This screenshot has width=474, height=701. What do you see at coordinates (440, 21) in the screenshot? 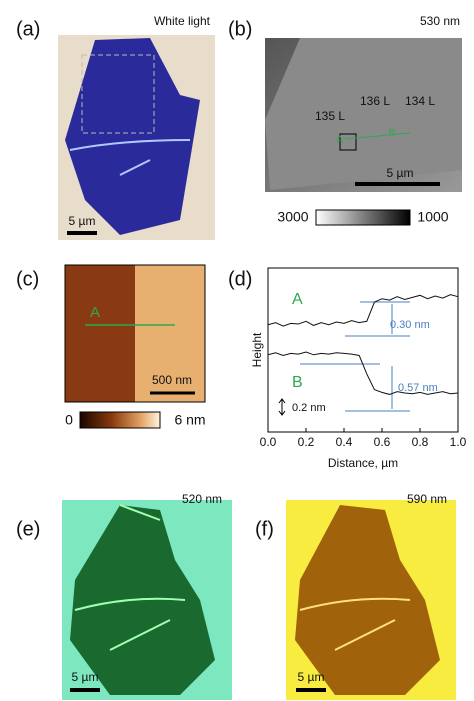
I see `caption: 530 nm` at bounding box center [440, 21].